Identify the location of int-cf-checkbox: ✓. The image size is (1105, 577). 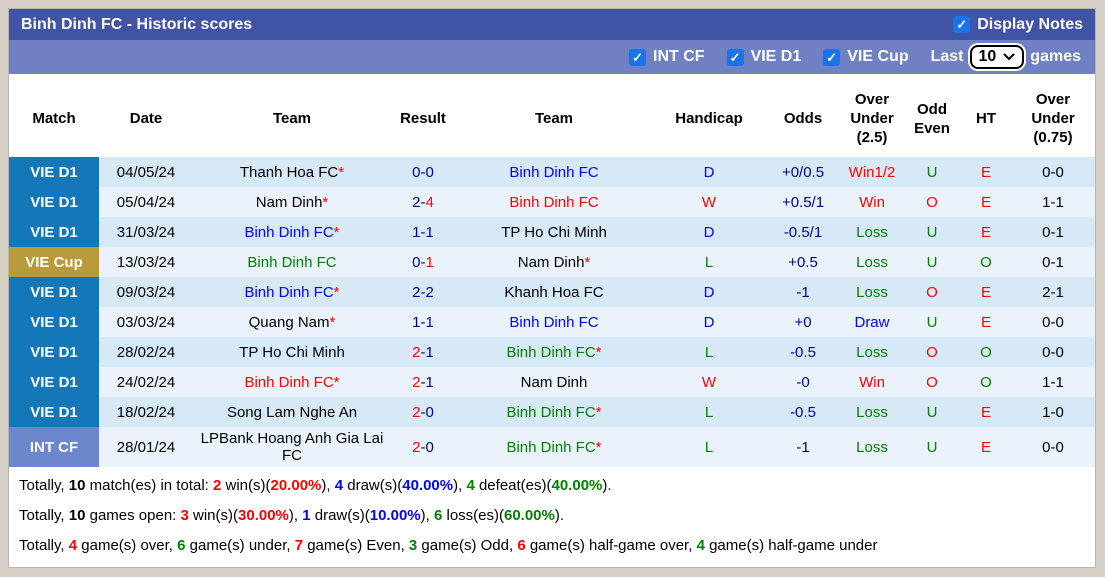
(638, 57).